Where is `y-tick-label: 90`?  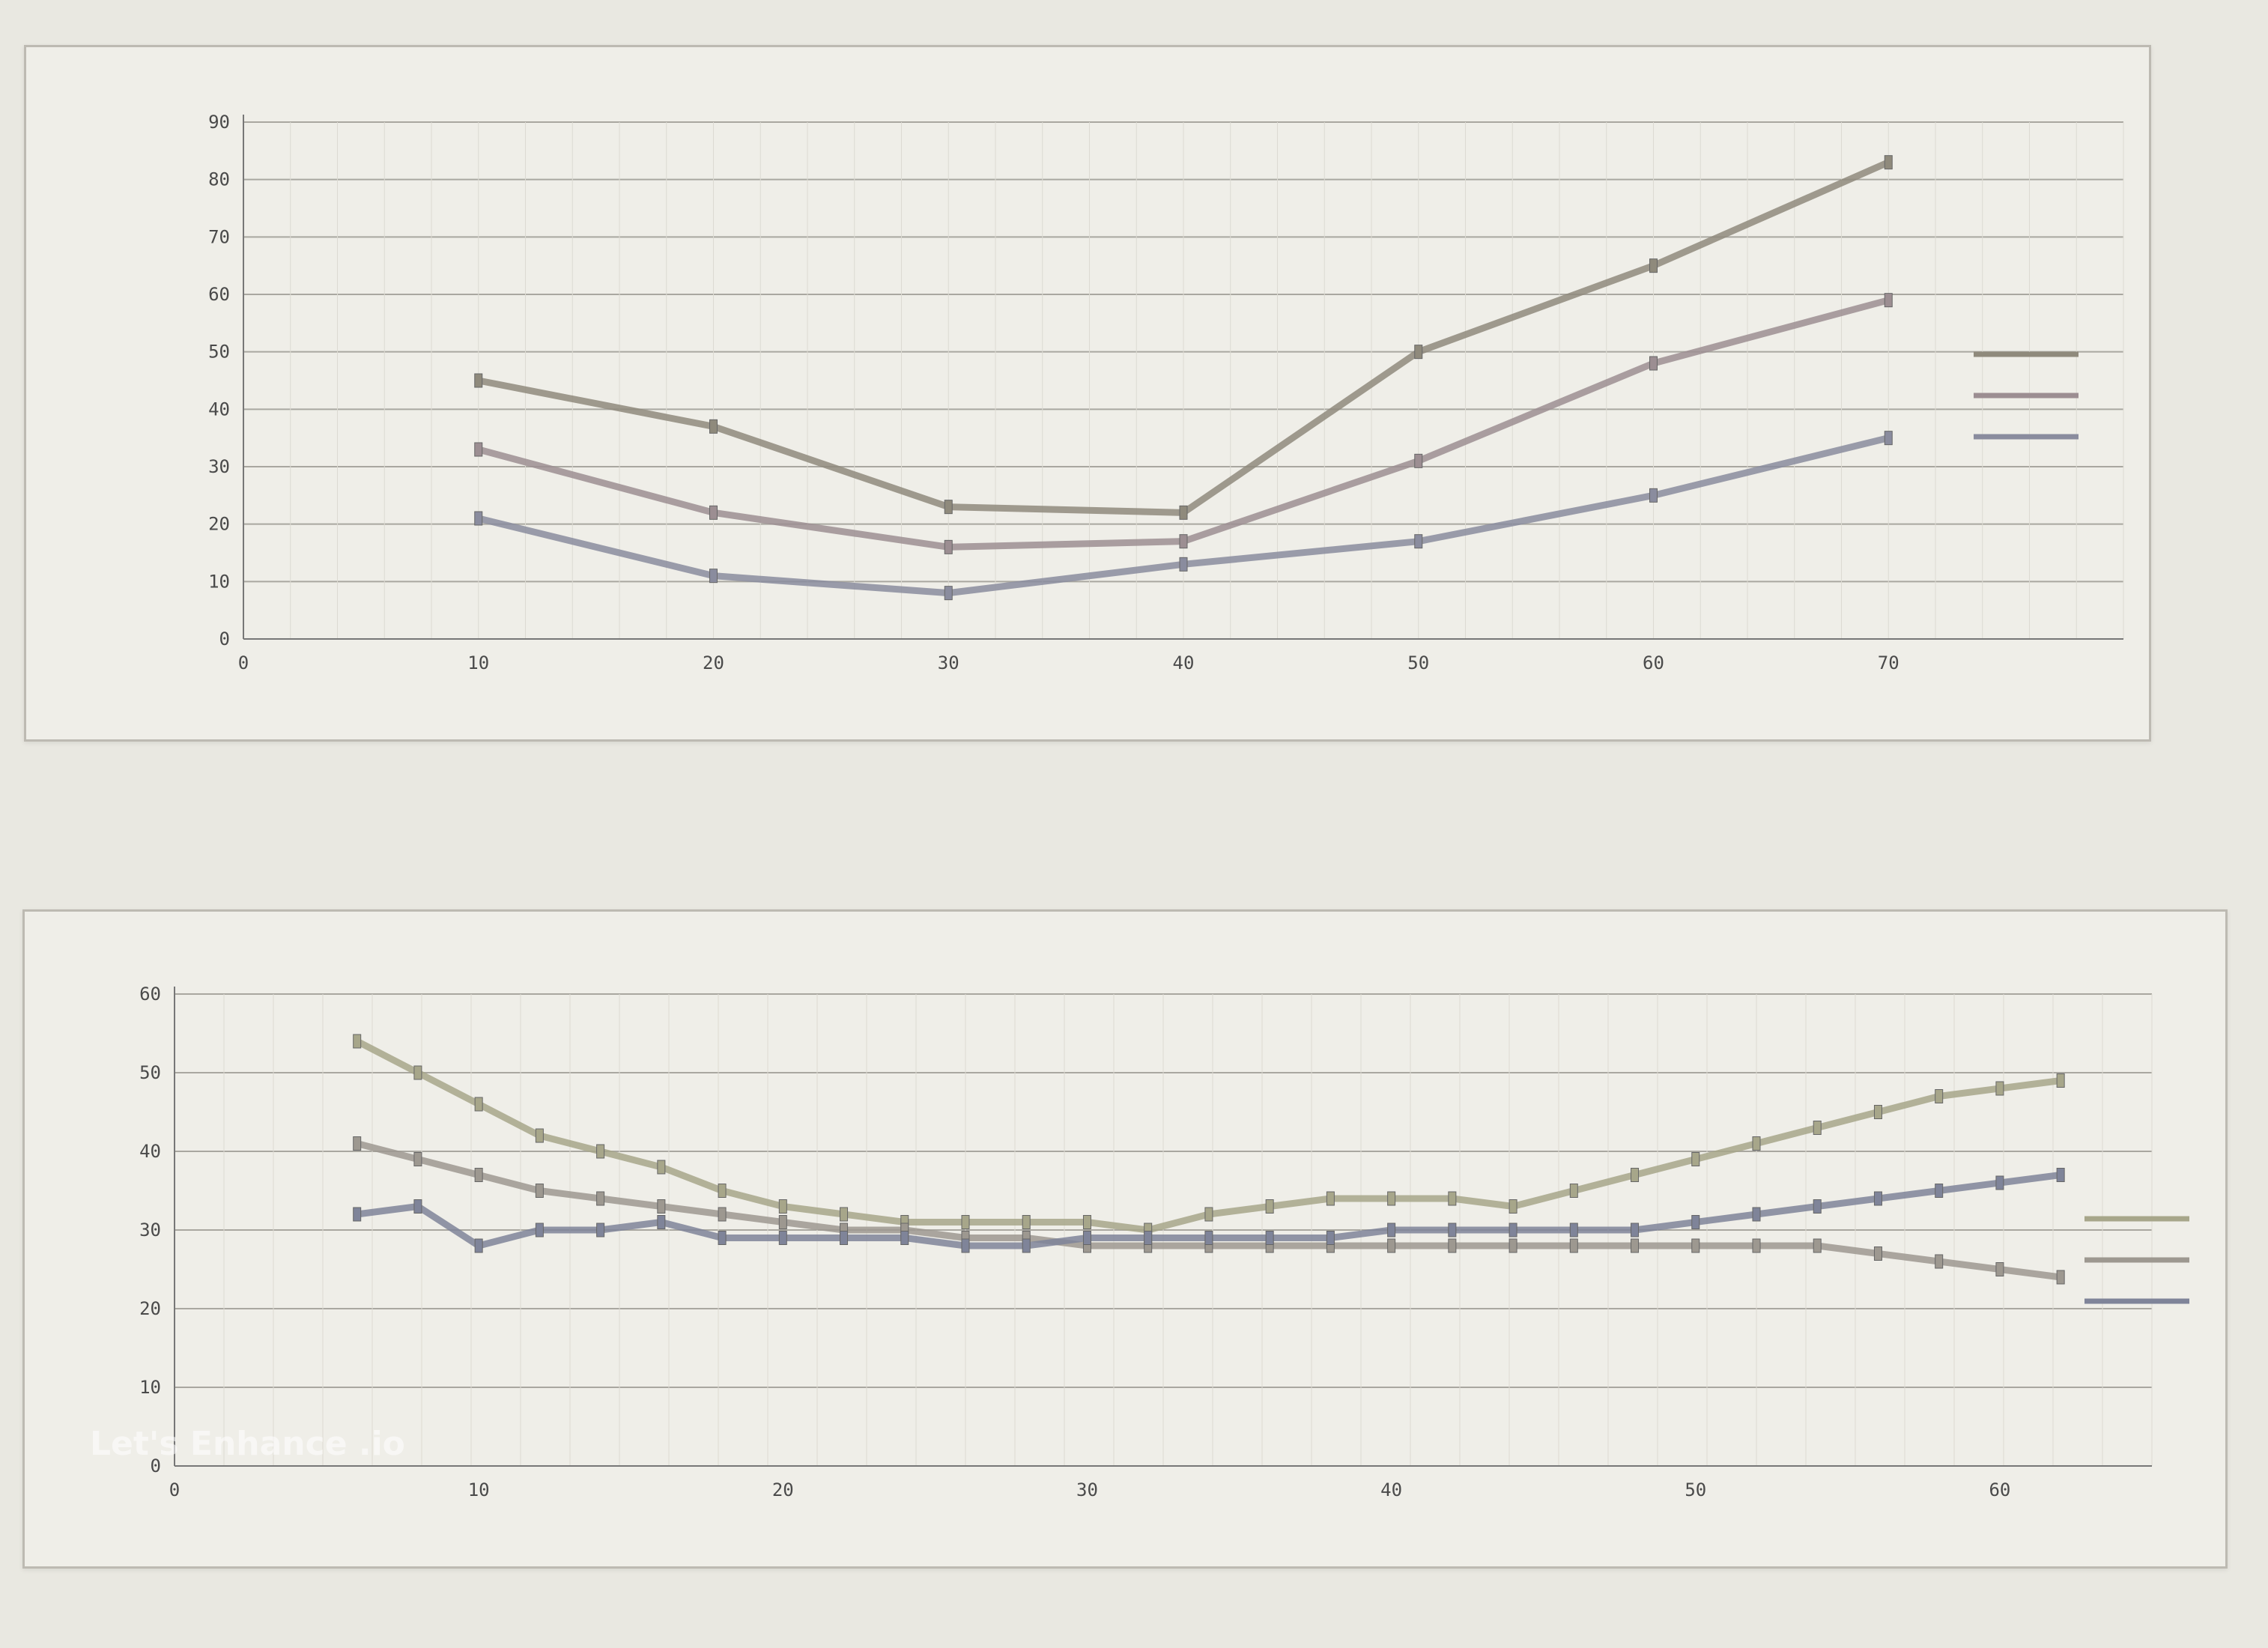 y-tick-label: 90 is located at coordinates (219, 123).